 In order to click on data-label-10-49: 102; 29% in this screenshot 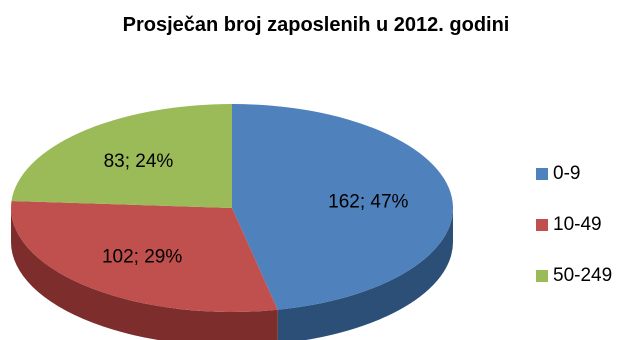, I will do `click(142, 257)`.